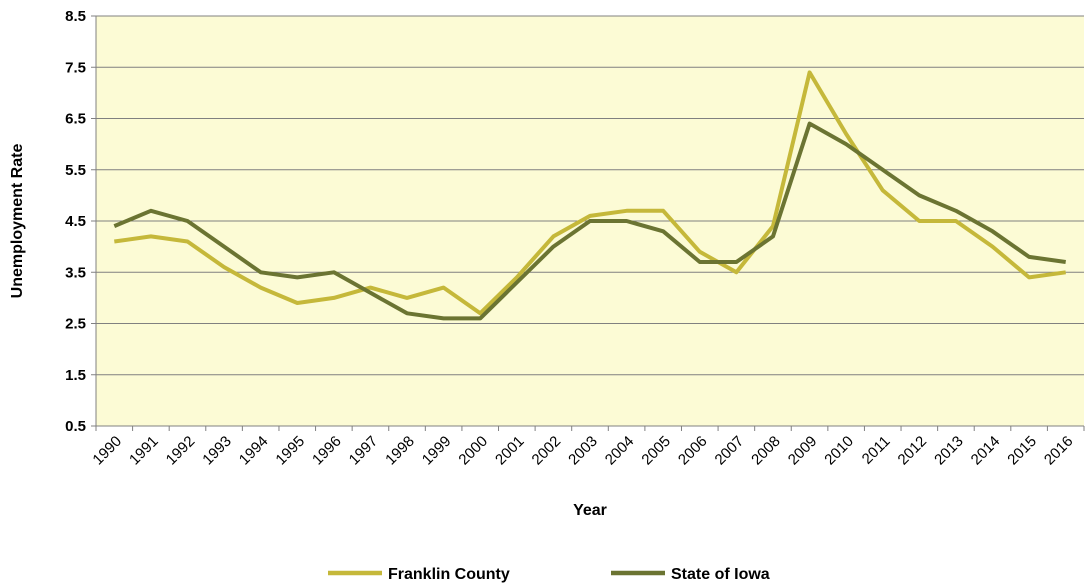 The width and height of the screenshot is (1086, 586). I want to click on legend: Franklin County State of Iowa, so click(549, 574).